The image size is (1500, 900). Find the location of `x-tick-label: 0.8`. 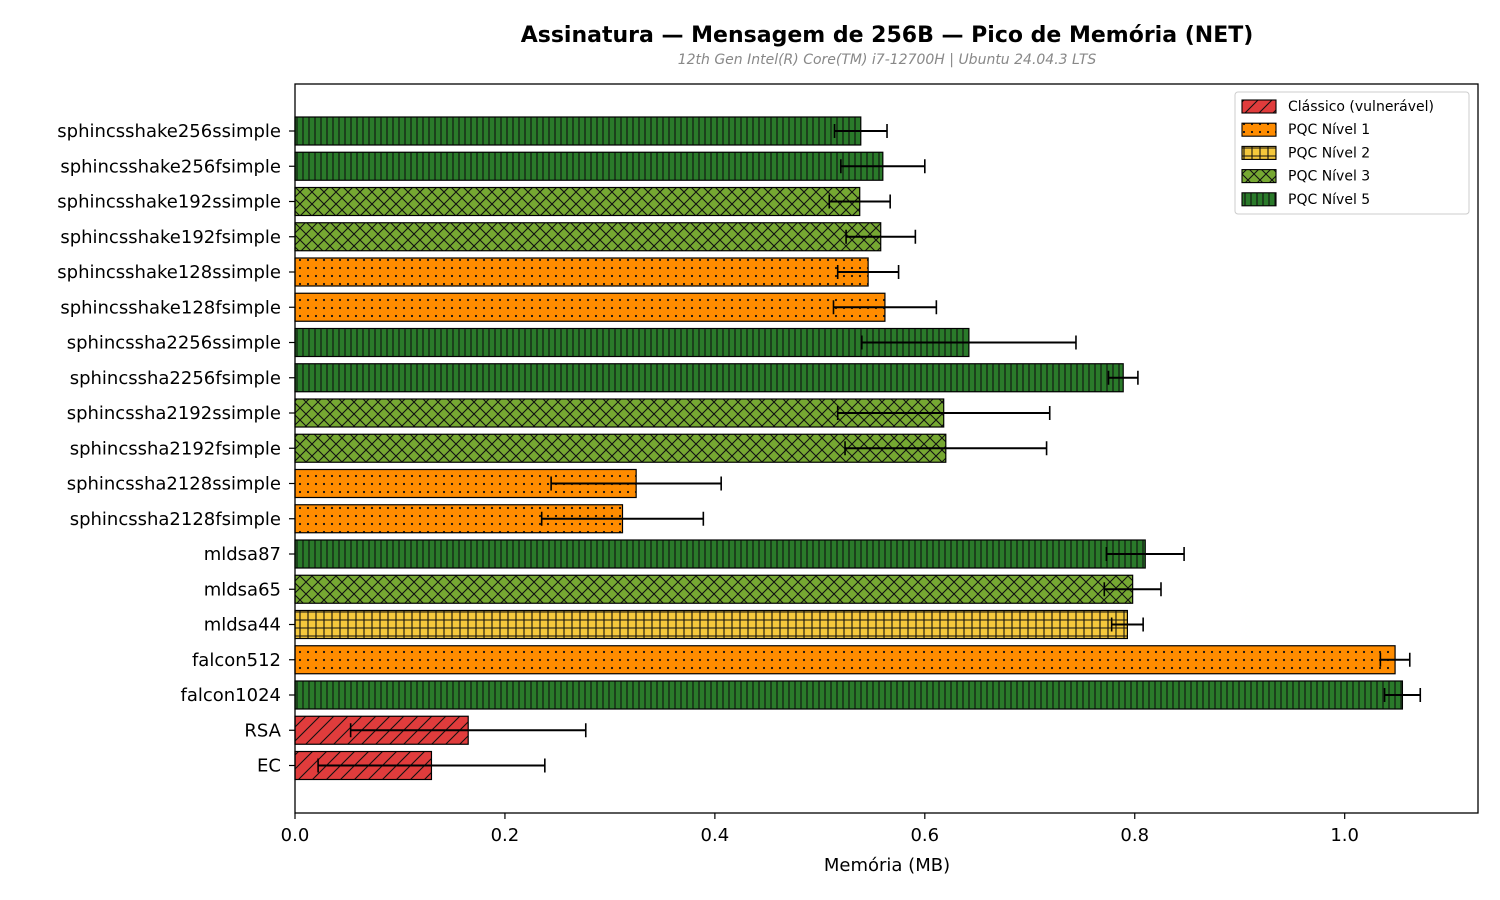

x-tick-label: 0.8 is located at coordinates (1134, 835).